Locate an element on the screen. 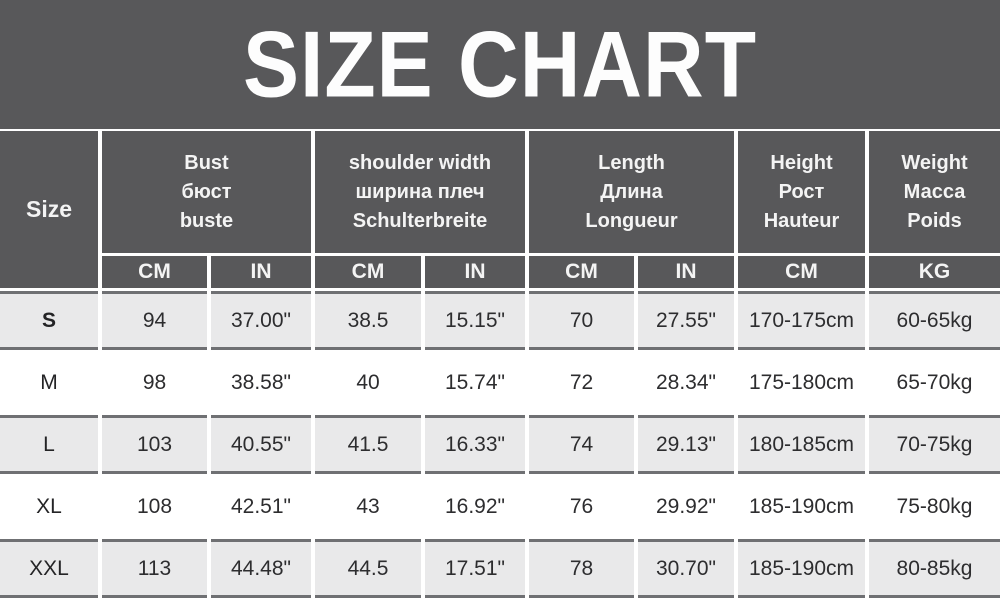 The image size is (1000, 604). data-cell: 43 is located at coordinates (368, 506).